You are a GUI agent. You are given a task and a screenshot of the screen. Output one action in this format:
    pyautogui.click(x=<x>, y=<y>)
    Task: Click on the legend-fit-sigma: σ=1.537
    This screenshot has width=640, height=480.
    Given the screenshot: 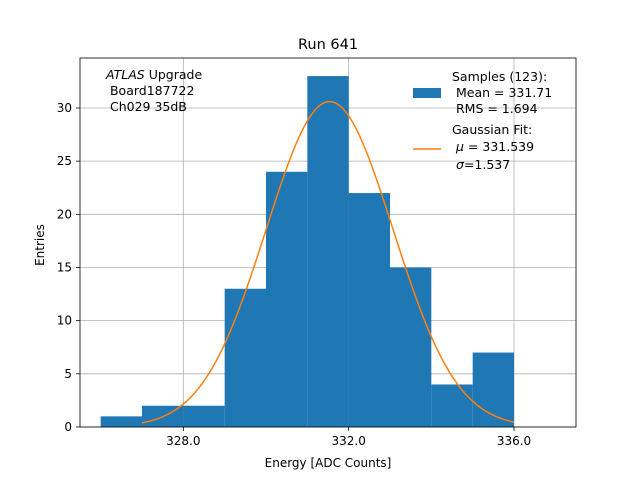 What is the action you would take?
    pyautogui.click(x=483, y=164)
    